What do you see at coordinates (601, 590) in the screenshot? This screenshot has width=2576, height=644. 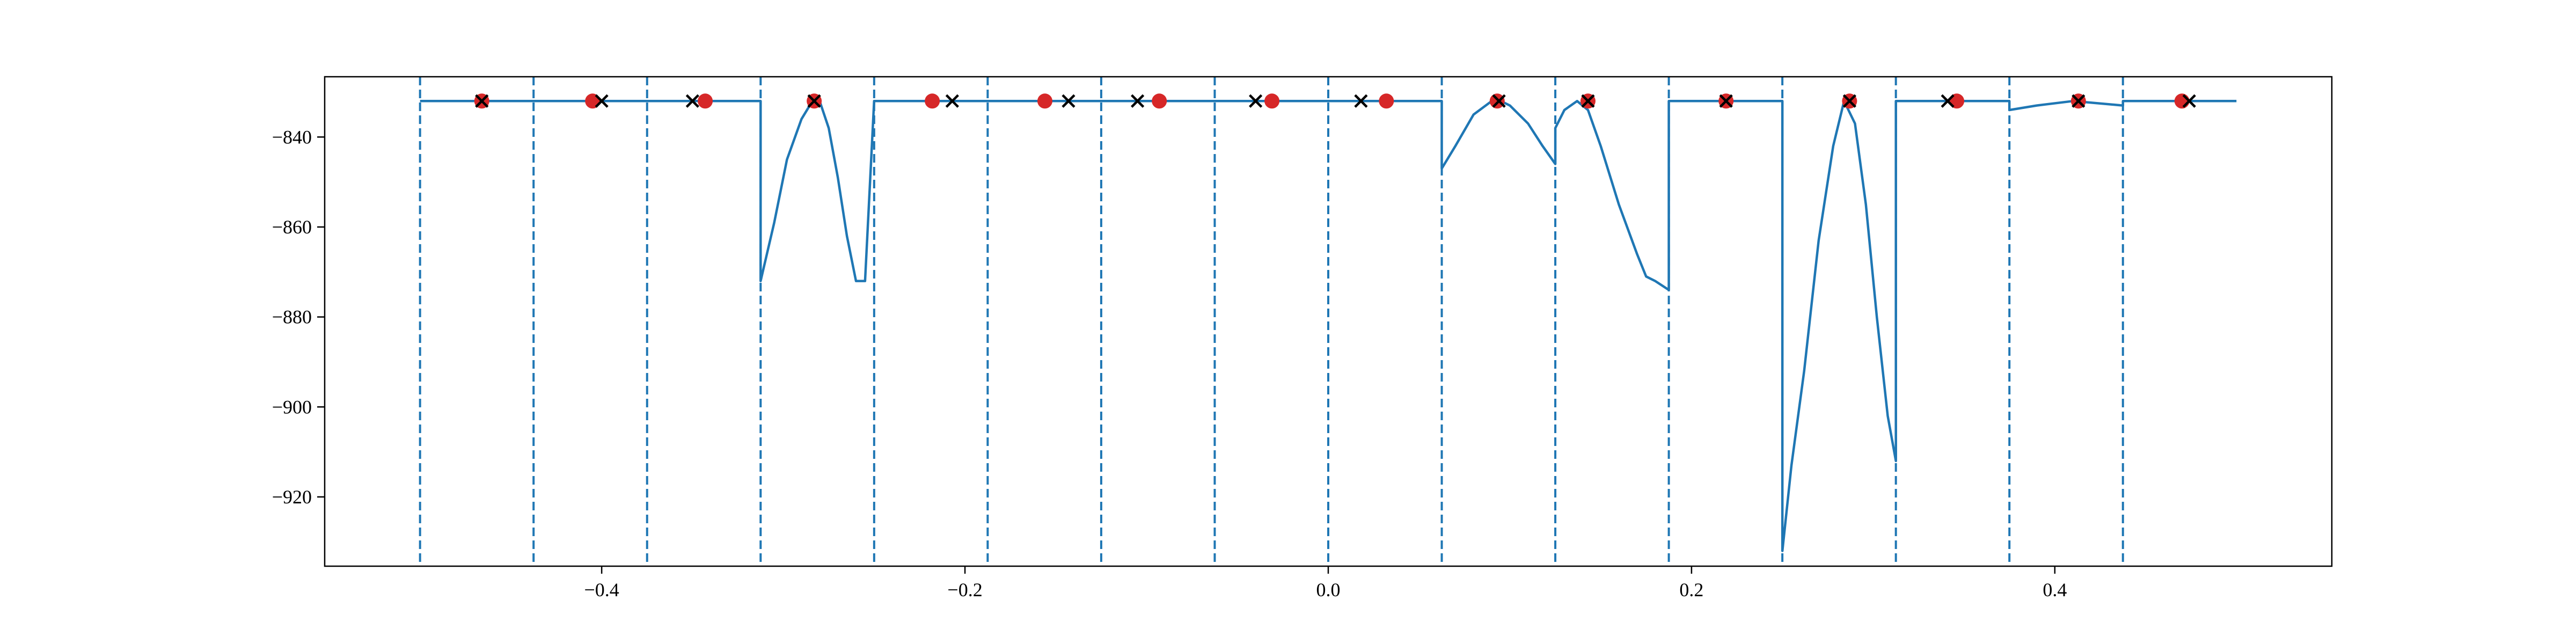 I see `x-tick-label-0: −0.4` at bounding box center [601, 590].